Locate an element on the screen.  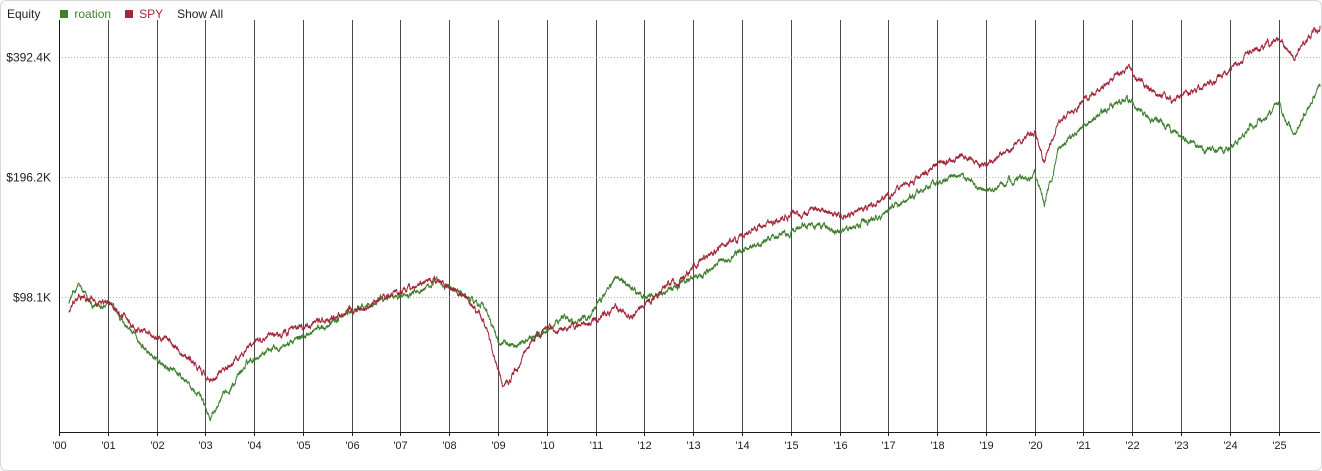
legend-title: Equity is located at coordinates (24, 14).